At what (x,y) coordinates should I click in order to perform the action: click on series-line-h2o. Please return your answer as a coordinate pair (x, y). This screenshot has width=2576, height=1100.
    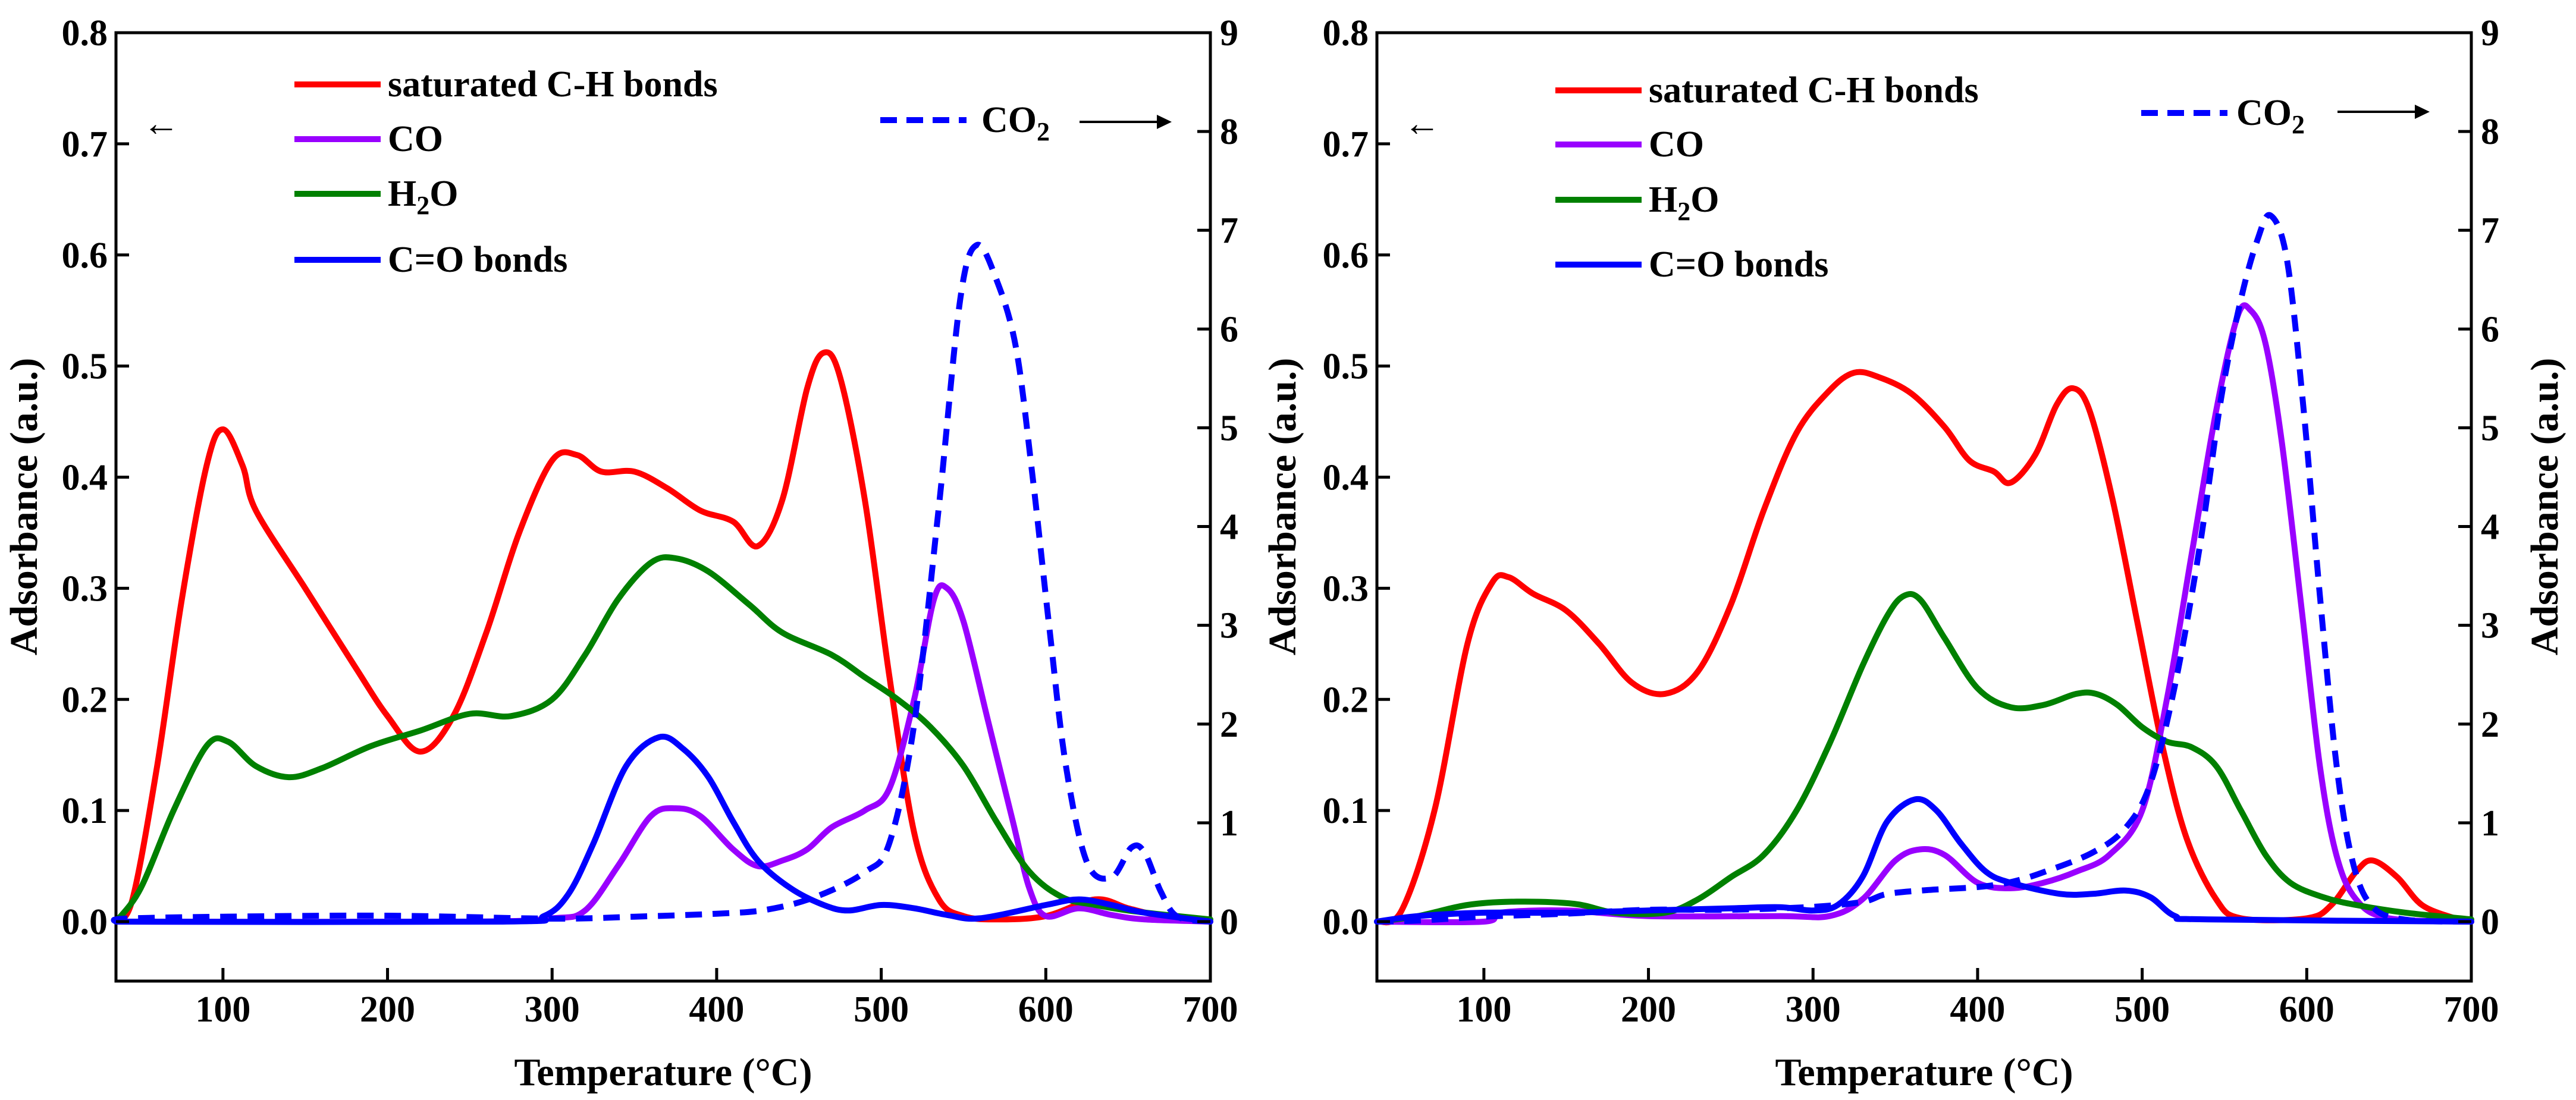
    Looking at the image, I should click on (663, 740).